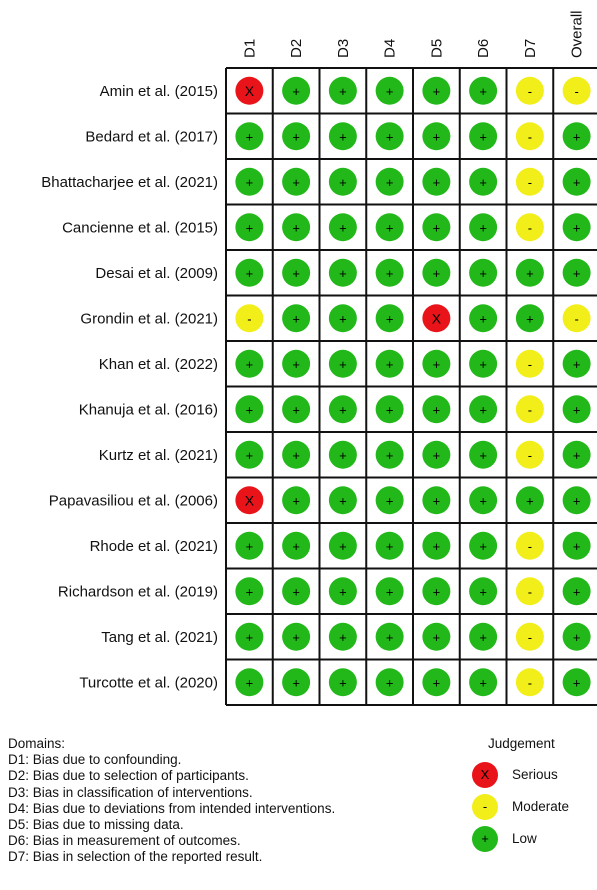  What do you see at coordinates (296, 48) in the screenshot?
I see `column-header-d2: D2` at bounding box center [296, 48].